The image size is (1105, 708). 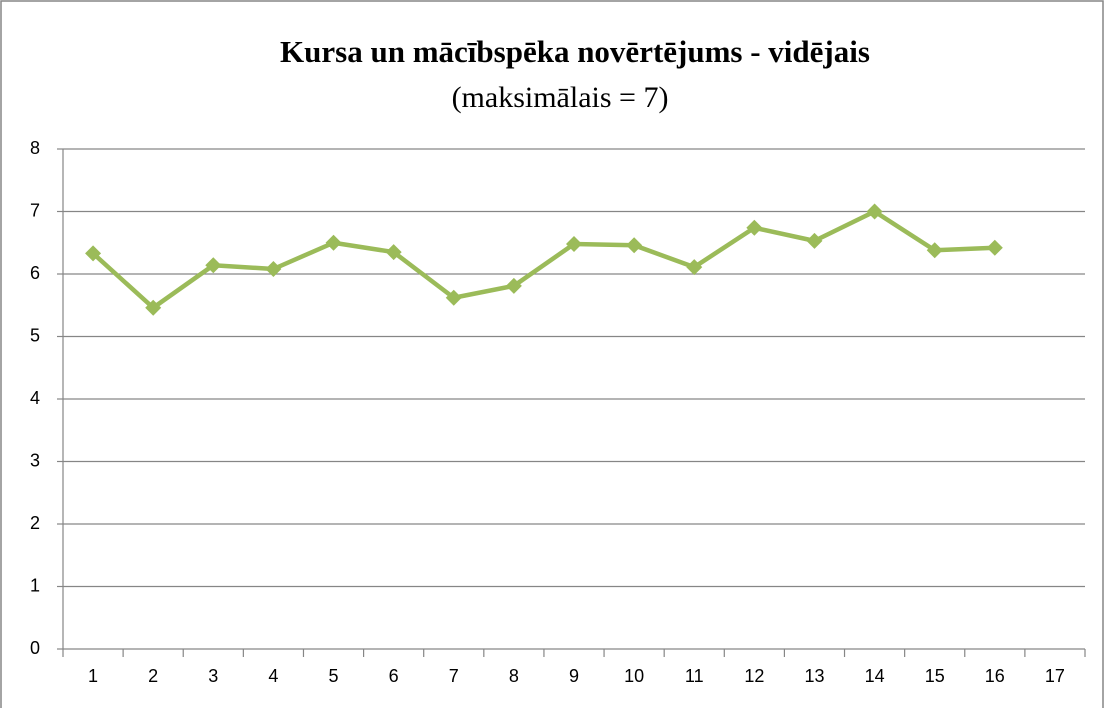 What do you see at coordinates (273, 676) in the screenshot?
I see `x-tick-label: 4` at bounding box center [273, 676].